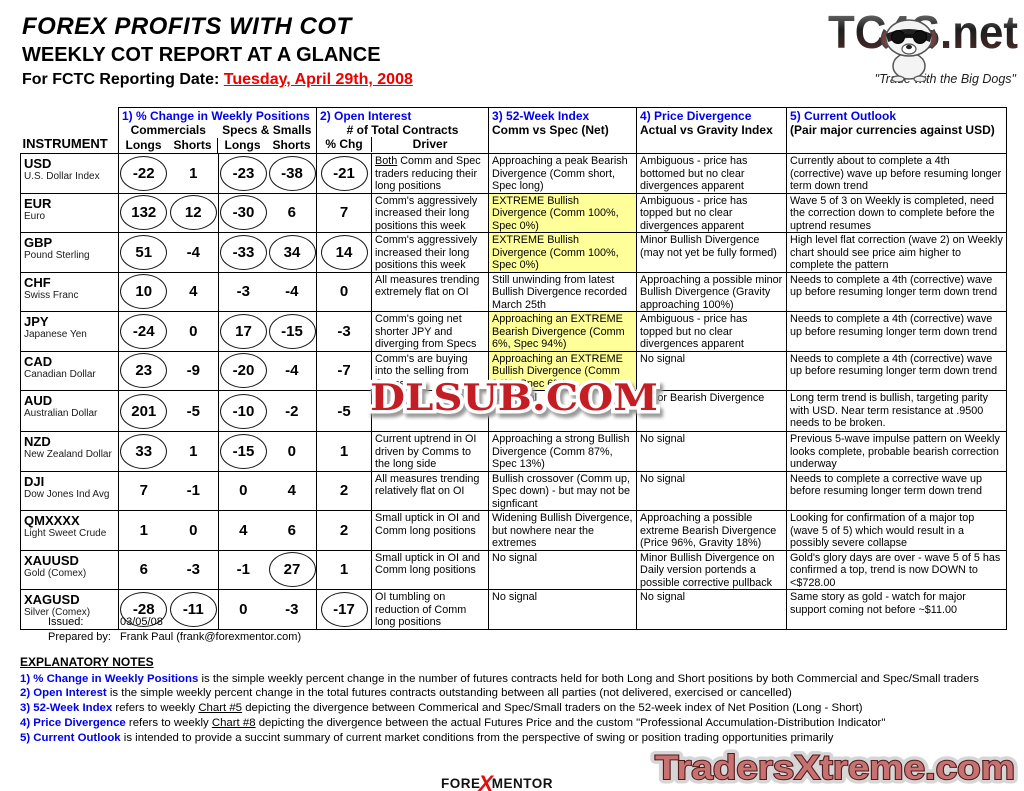 The image size is (1024, 791). I want to click on forexmentor-logo: FOREXMENTOR, so click(497, 779).